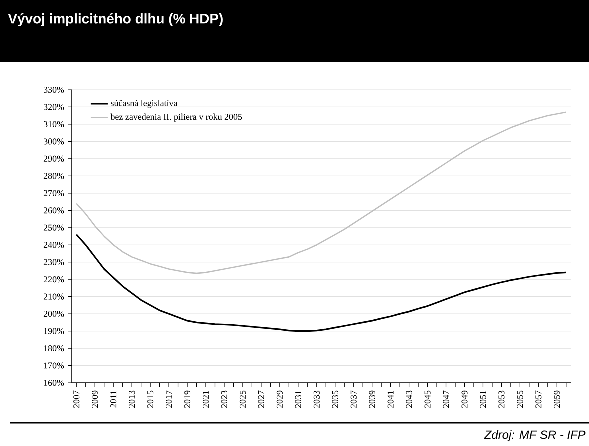  Describe the element at coordinates (54, 279) in the screenshot. I see `y-tick-label: 220%` at that location.